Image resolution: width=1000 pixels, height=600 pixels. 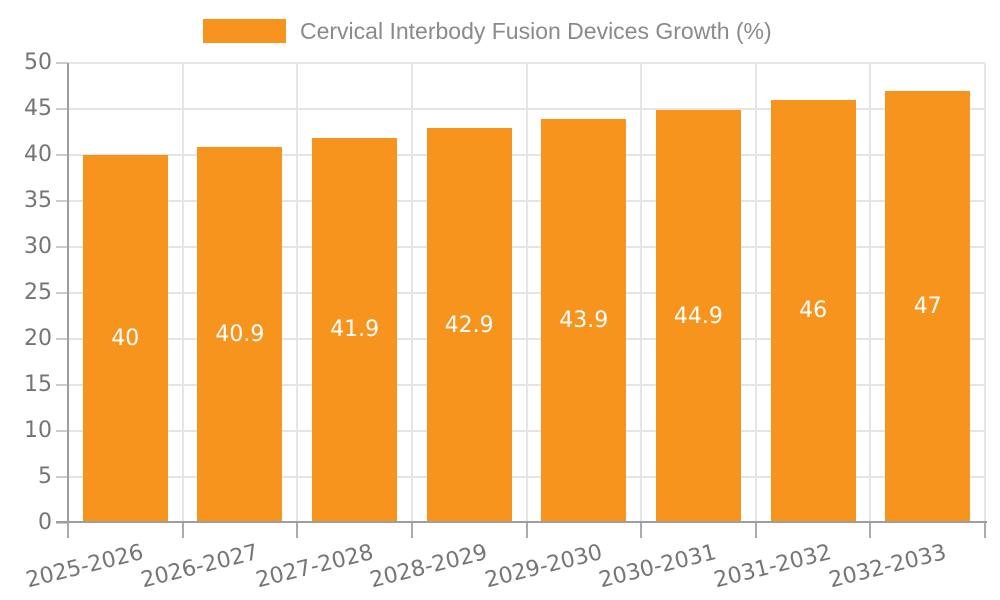 What do you see at coordinates (38, 384) in the screenshot?
I see `y-axis-label: 15` at bounding box center [38, 384].